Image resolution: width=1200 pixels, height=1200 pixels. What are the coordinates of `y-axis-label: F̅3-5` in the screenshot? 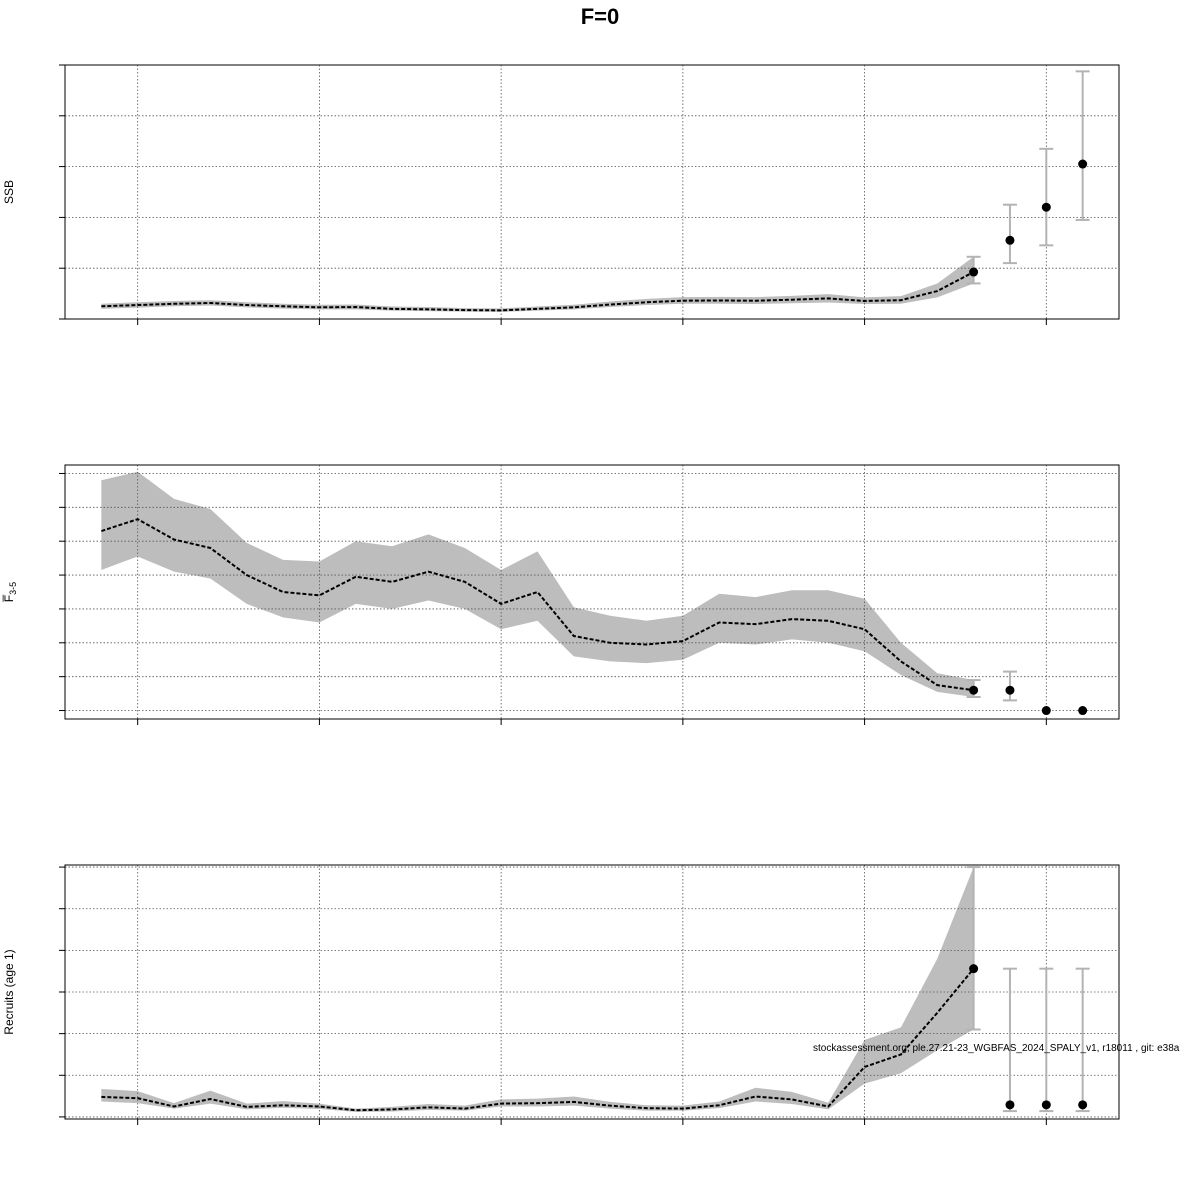 It's located at (10, 592).